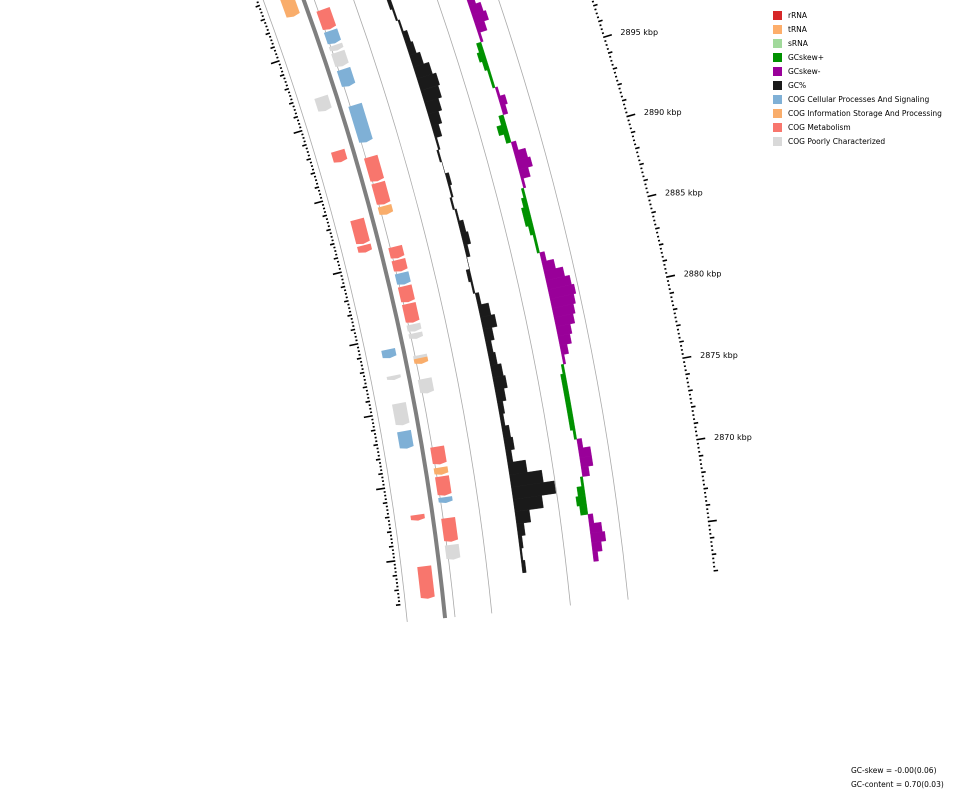 The image size is (960, 800). Describe the element at coordinates (703, 273) in the screenshot. I see `scale-label: 2880 kbp` at that location.